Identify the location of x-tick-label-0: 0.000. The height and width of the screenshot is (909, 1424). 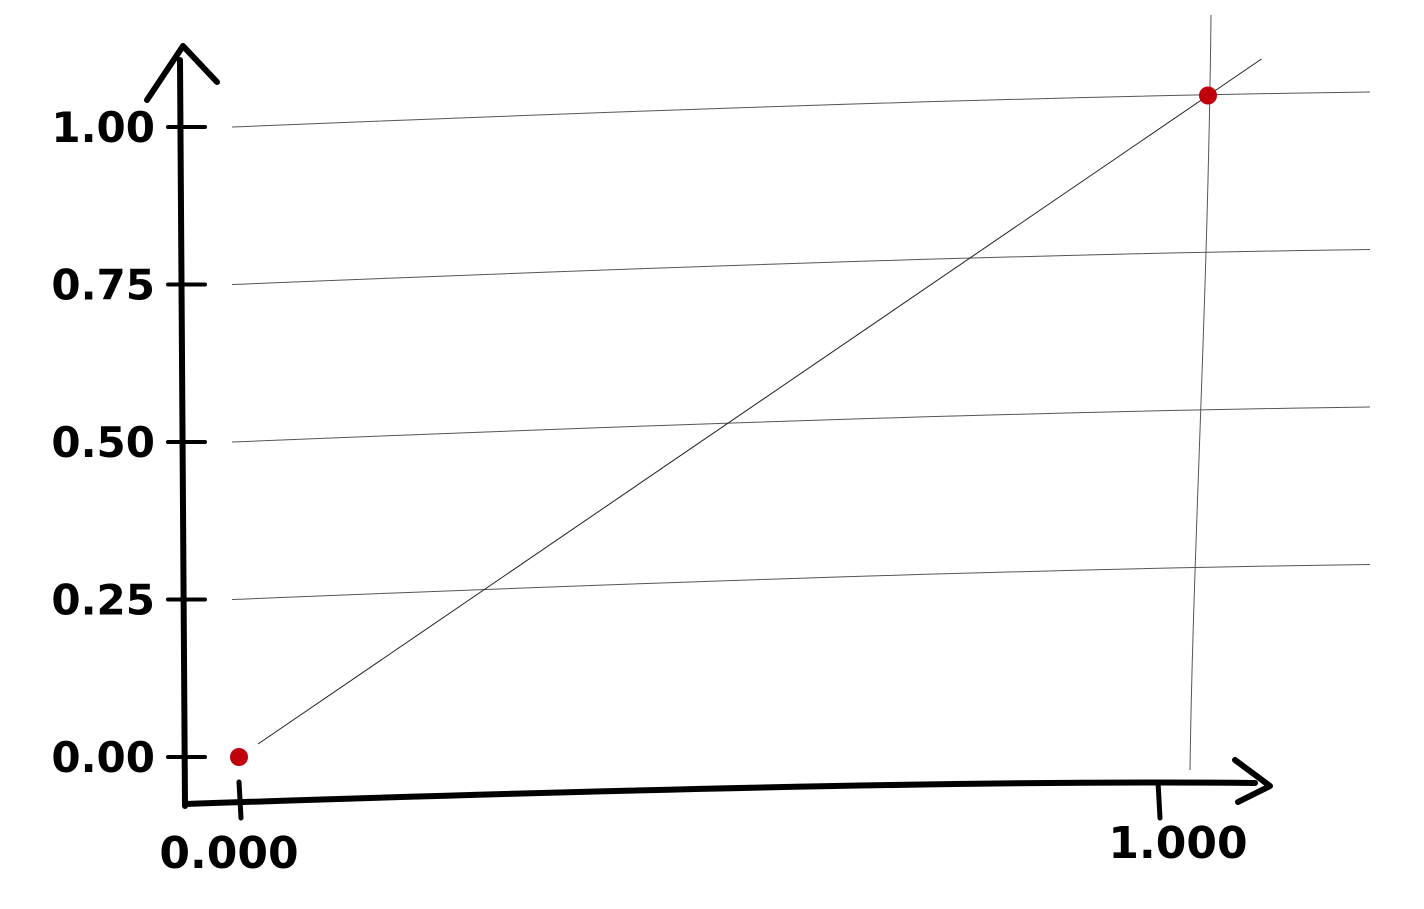
(228, 853).